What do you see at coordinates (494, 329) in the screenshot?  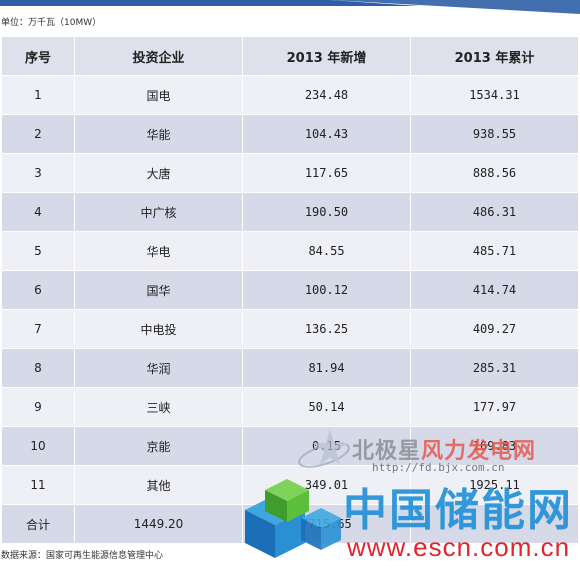 I see `row-cumulative-2013: 409.27` at bounding box center [494, 329].